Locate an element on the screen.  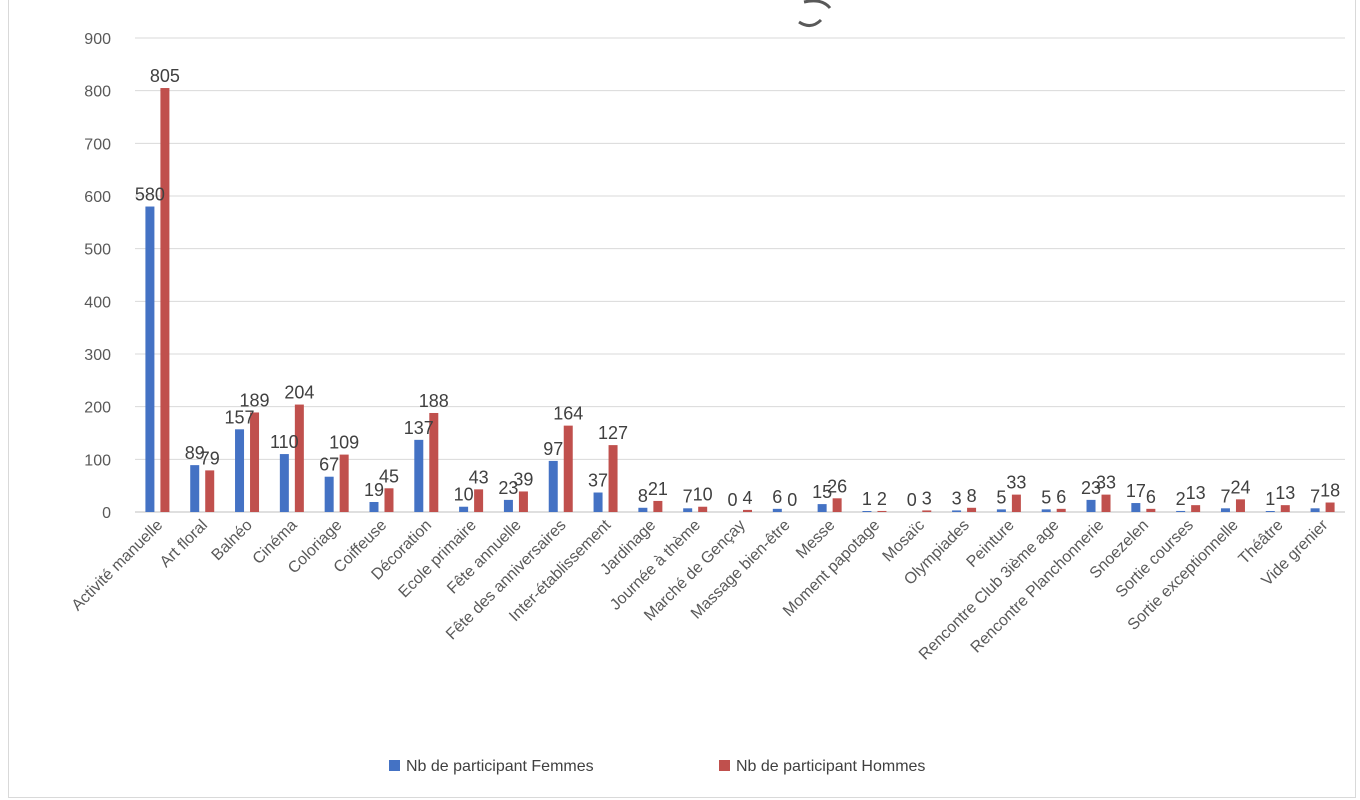
x-tick-label: Sortie courses is located at coordinates (1155, 559).